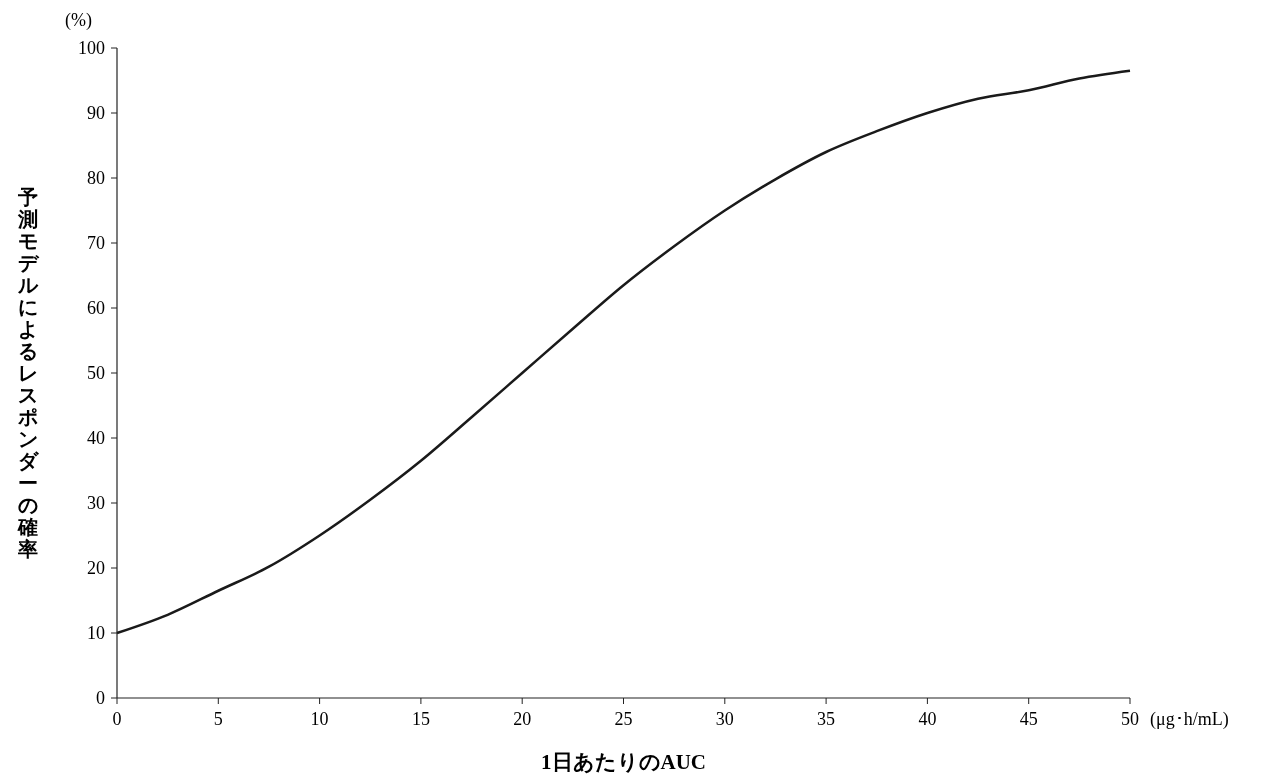 This screenshot has height=781, width=1277. I want to click on x-tick-label: 35, so click(826, 719).